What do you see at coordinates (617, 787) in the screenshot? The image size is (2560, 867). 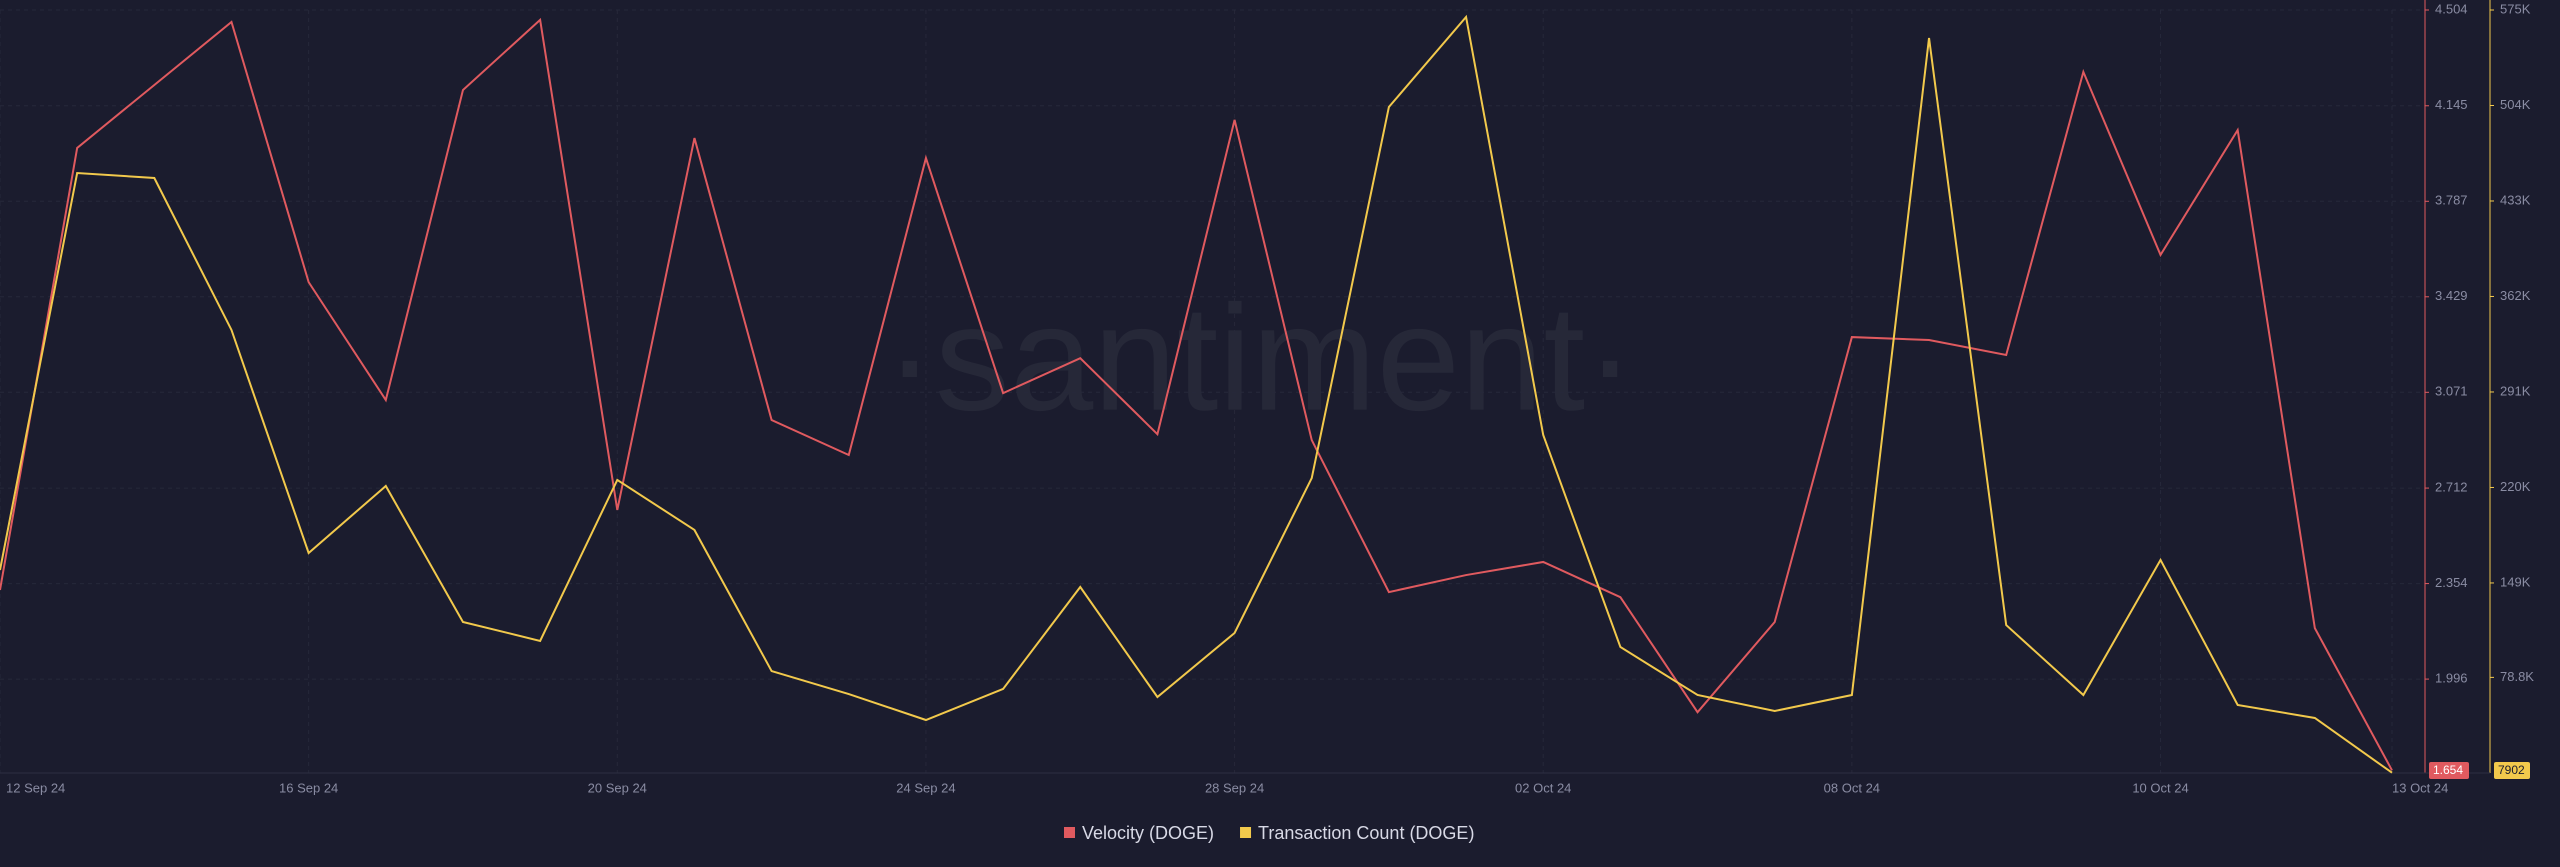 I see `x-tick-label: 20 Sep 24` at bounding box center [617, 787].